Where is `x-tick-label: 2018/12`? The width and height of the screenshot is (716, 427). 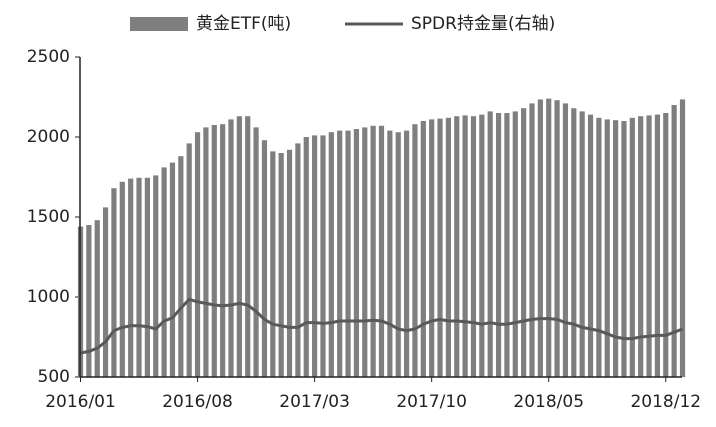 x-tick-label: 2018/12 is located at coordinates (665, 402).